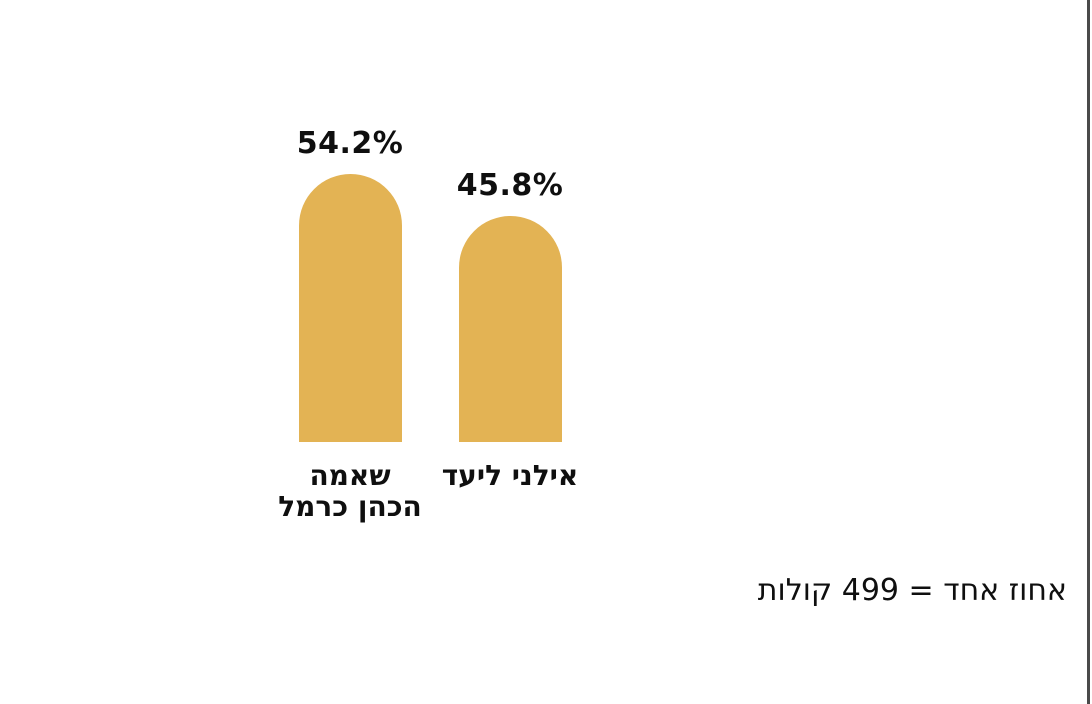 The image size is (1092, 704). Describe the element at coordinates (510, 185) in the screenshot. I see `value-label: 45.8%` at that location.